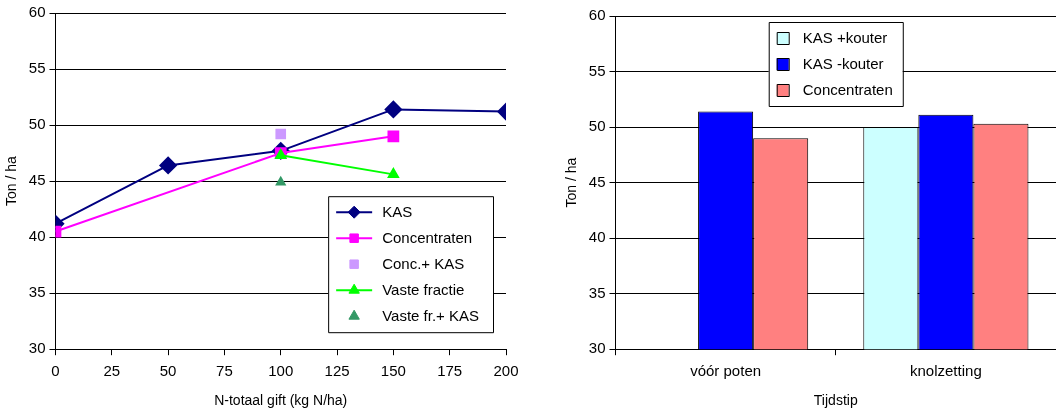 The height and width of the screenshot is (414, 1056). I want to click on x-tick-label: 100, so click(281, 371).